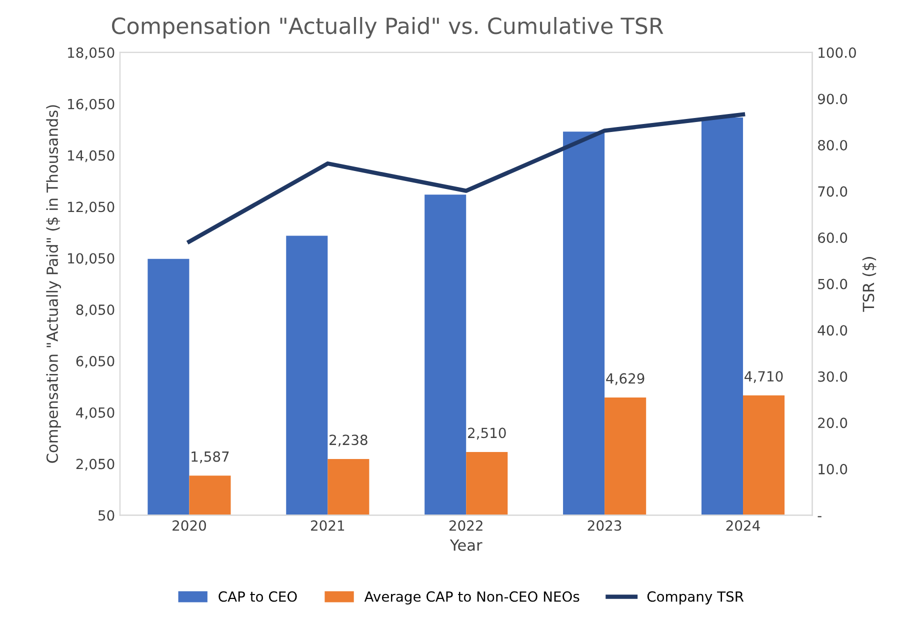  What do you see at coordinates (605, 525) in the screenshot?
I see `x-tick-label: 2023` at bounding box center [605, 525].